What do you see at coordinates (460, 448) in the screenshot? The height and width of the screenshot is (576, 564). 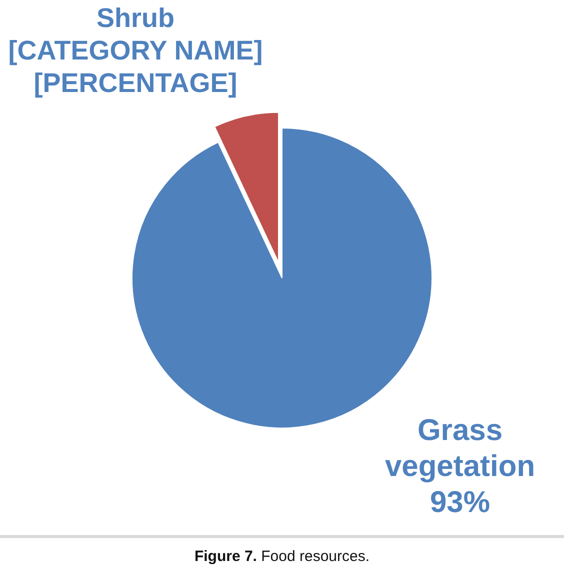 I see `slice-label: Grass vegetation` at bounding box center [460, 448].